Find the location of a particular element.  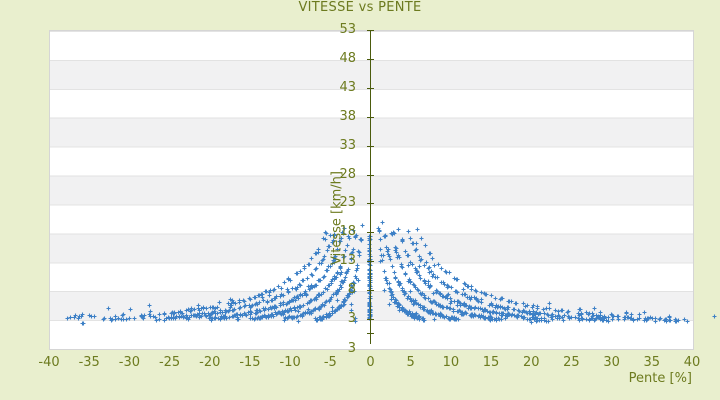

y-tick-label: 23 is located at coordinates (347, 203).